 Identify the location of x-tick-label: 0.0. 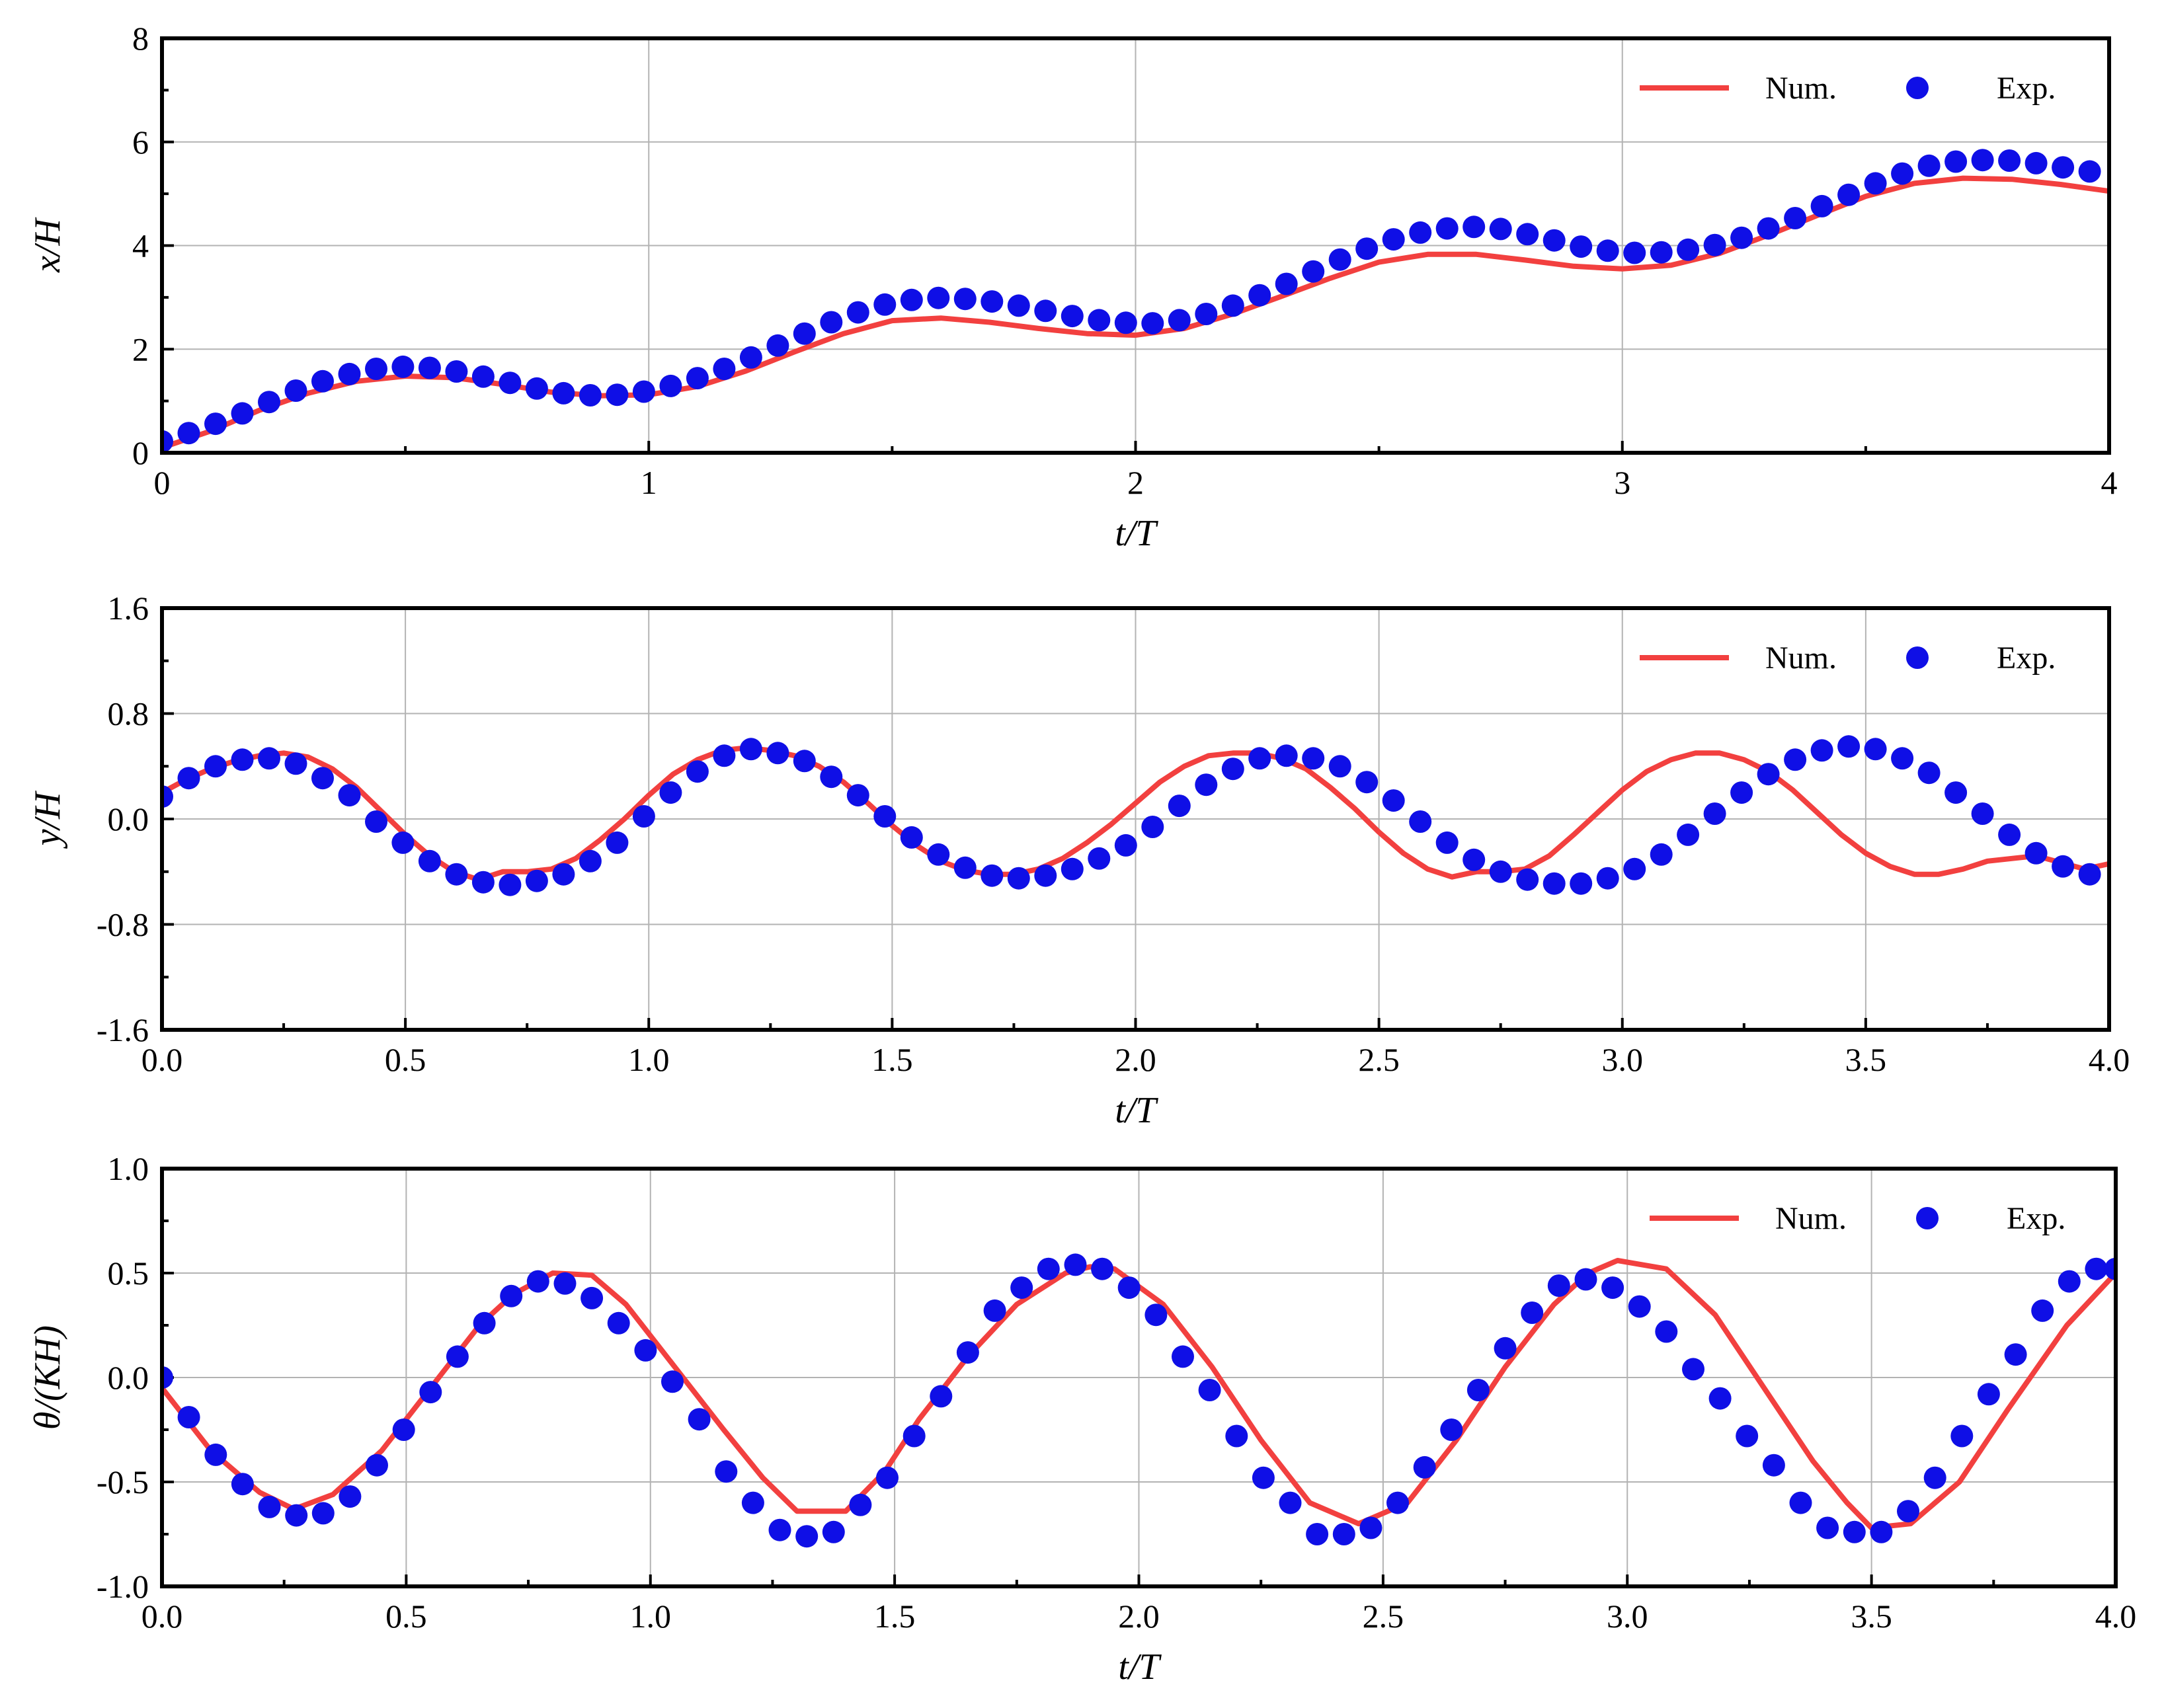
(162, 1616).